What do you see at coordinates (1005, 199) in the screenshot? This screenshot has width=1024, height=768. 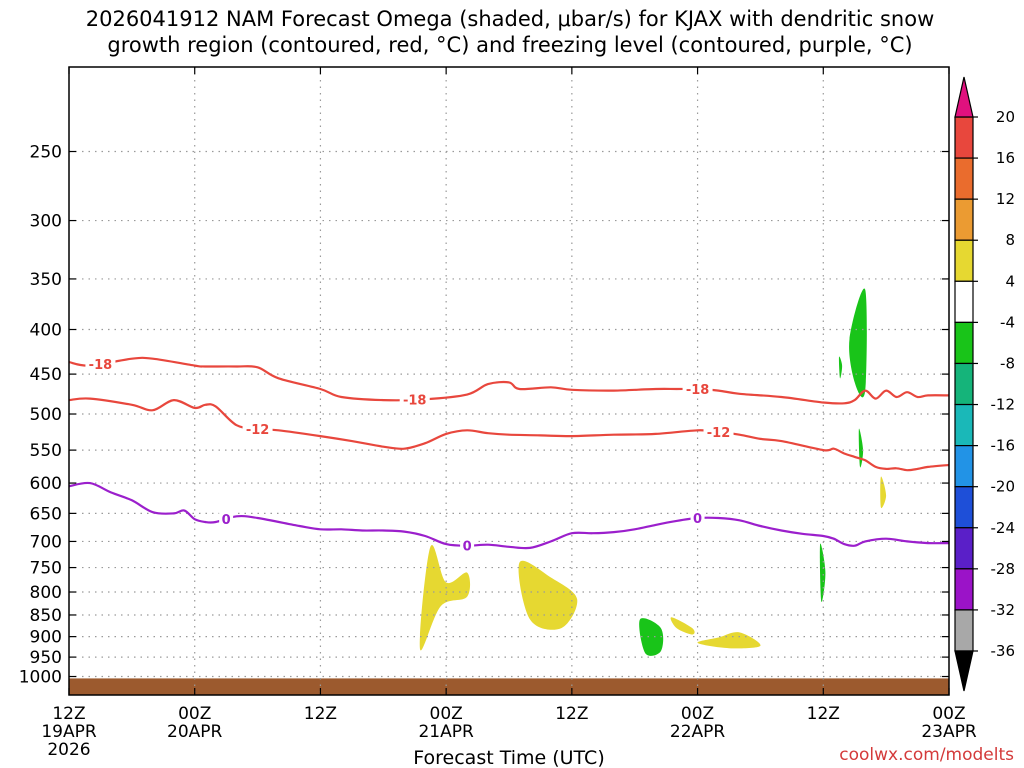 I see `colorbar-label: 12` at bounding box center [1005, 199].